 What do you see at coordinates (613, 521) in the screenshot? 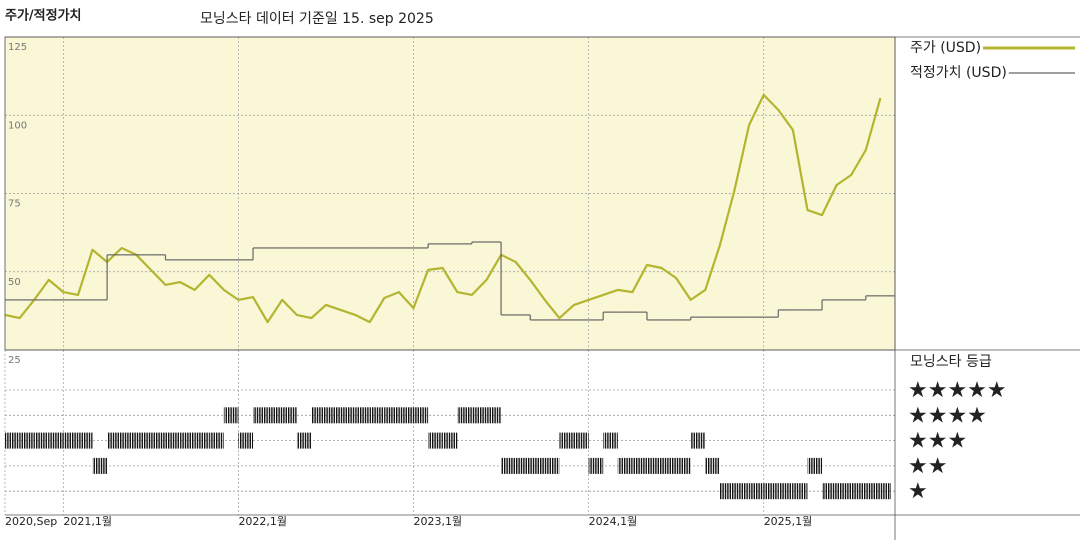
I see `x-tick-label: 2024,1월` at bounding box center [613, 521].